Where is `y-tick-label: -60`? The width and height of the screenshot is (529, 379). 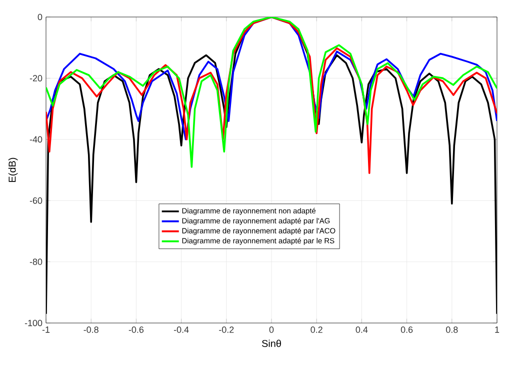 y-tick-label: -60 is located at coordinates (36, 200).